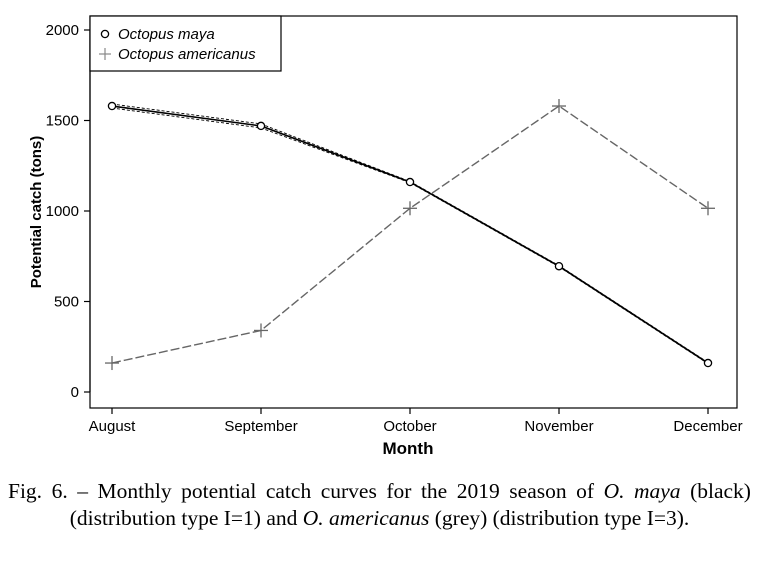 Image resolution: width=757 pixels, height=573 pixels. What do you see at coordinates (558, 426) in the screenshot?
I see `x-tick-label: November` at bounding box center [558, 426].